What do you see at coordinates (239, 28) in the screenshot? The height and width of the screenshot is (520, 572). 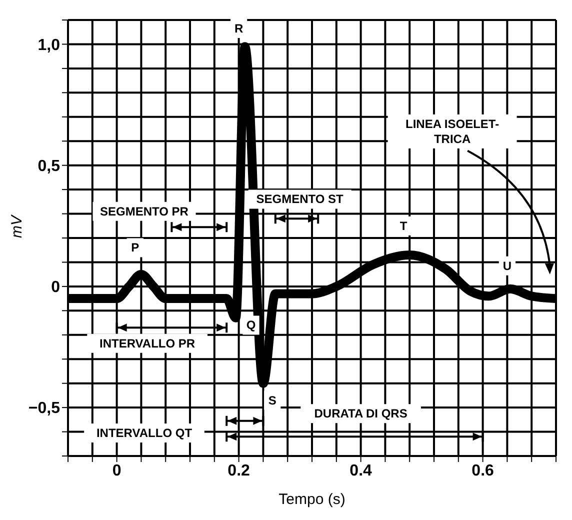 I see `annotation: R` at bounding box center [239, 28].